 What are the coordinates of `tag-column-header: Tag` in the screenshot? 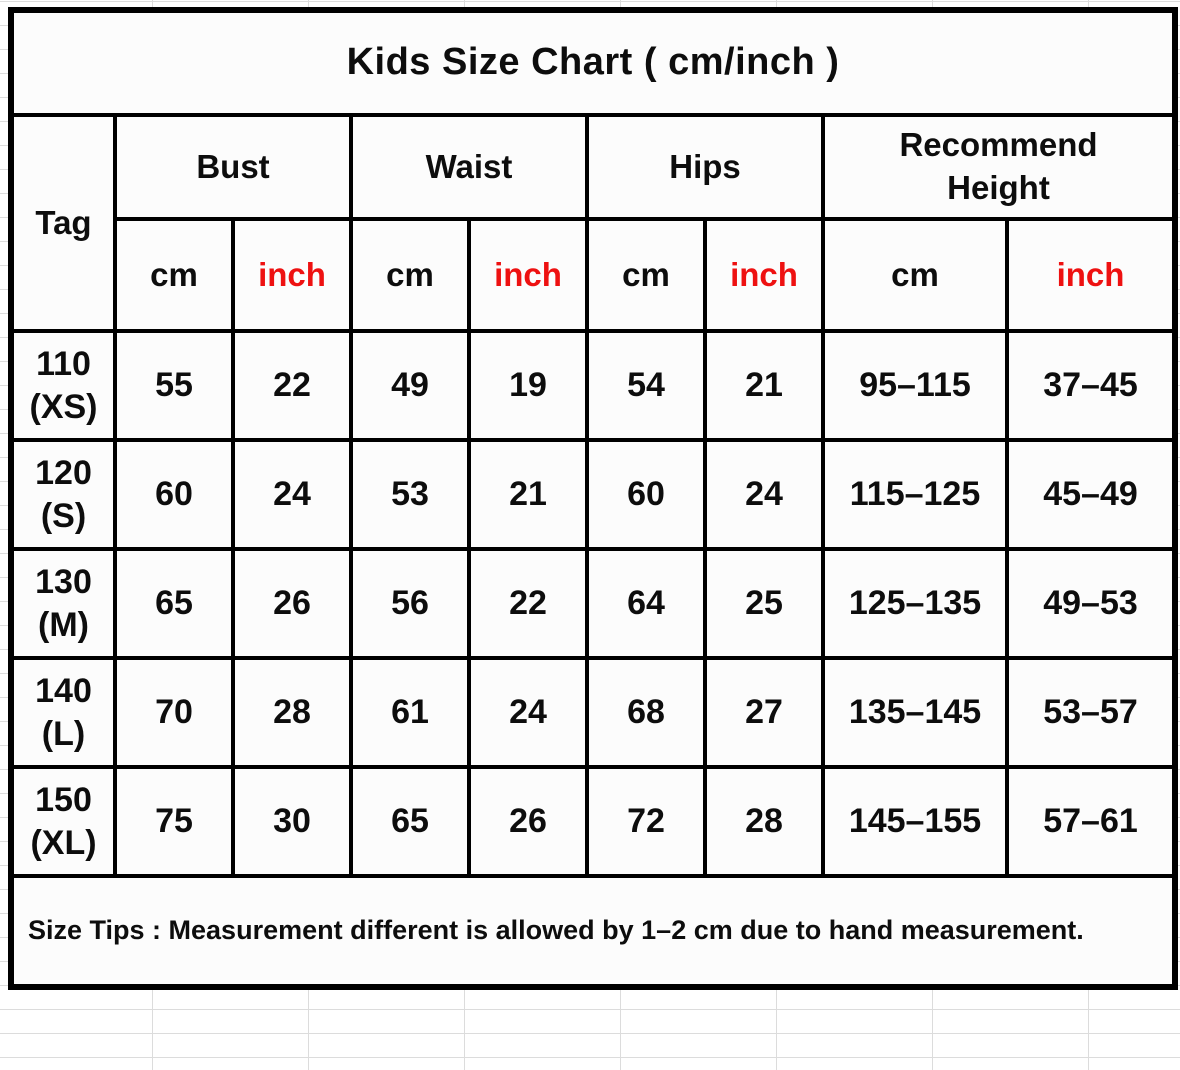 It's located at (63, 223).